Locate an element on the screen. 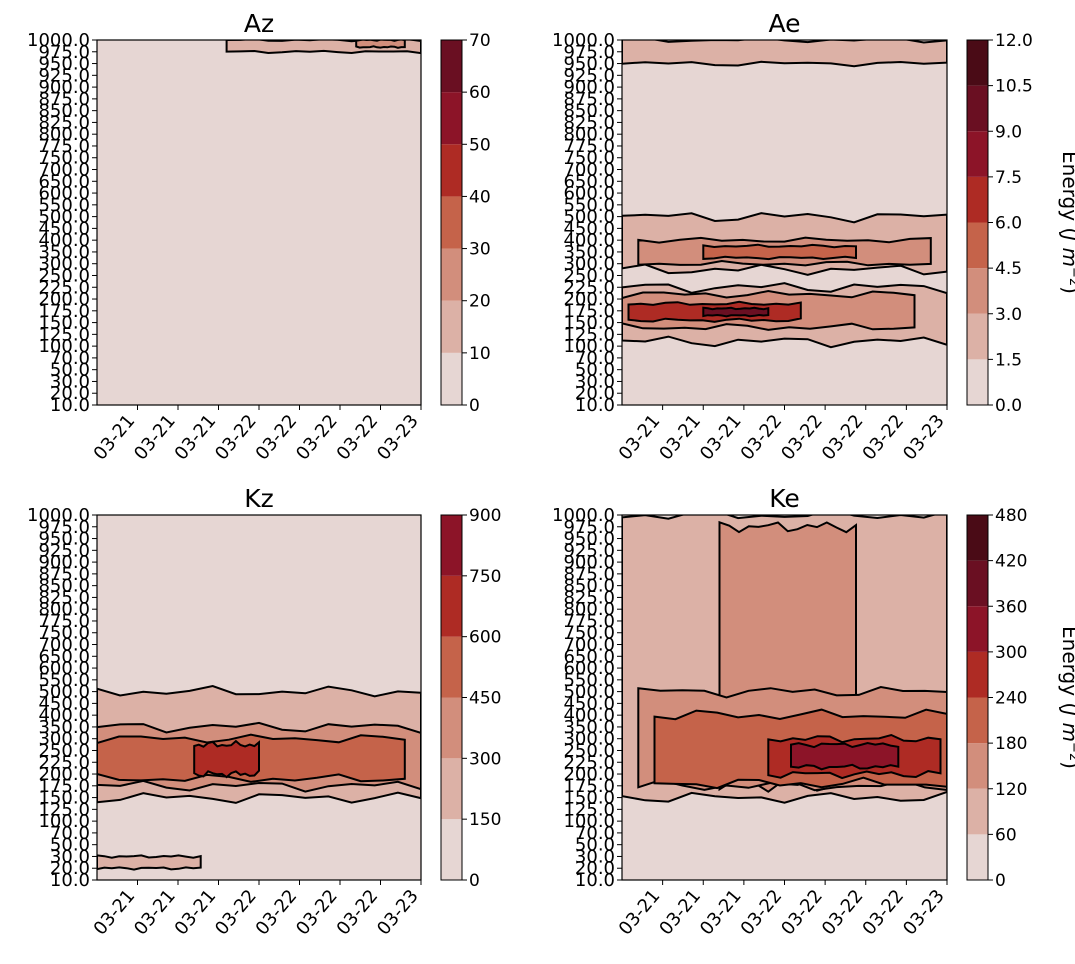 This screenshot has width=1075, height=964. colorbar-tick-label: 6.0 is located at coordinates (1008, 224).